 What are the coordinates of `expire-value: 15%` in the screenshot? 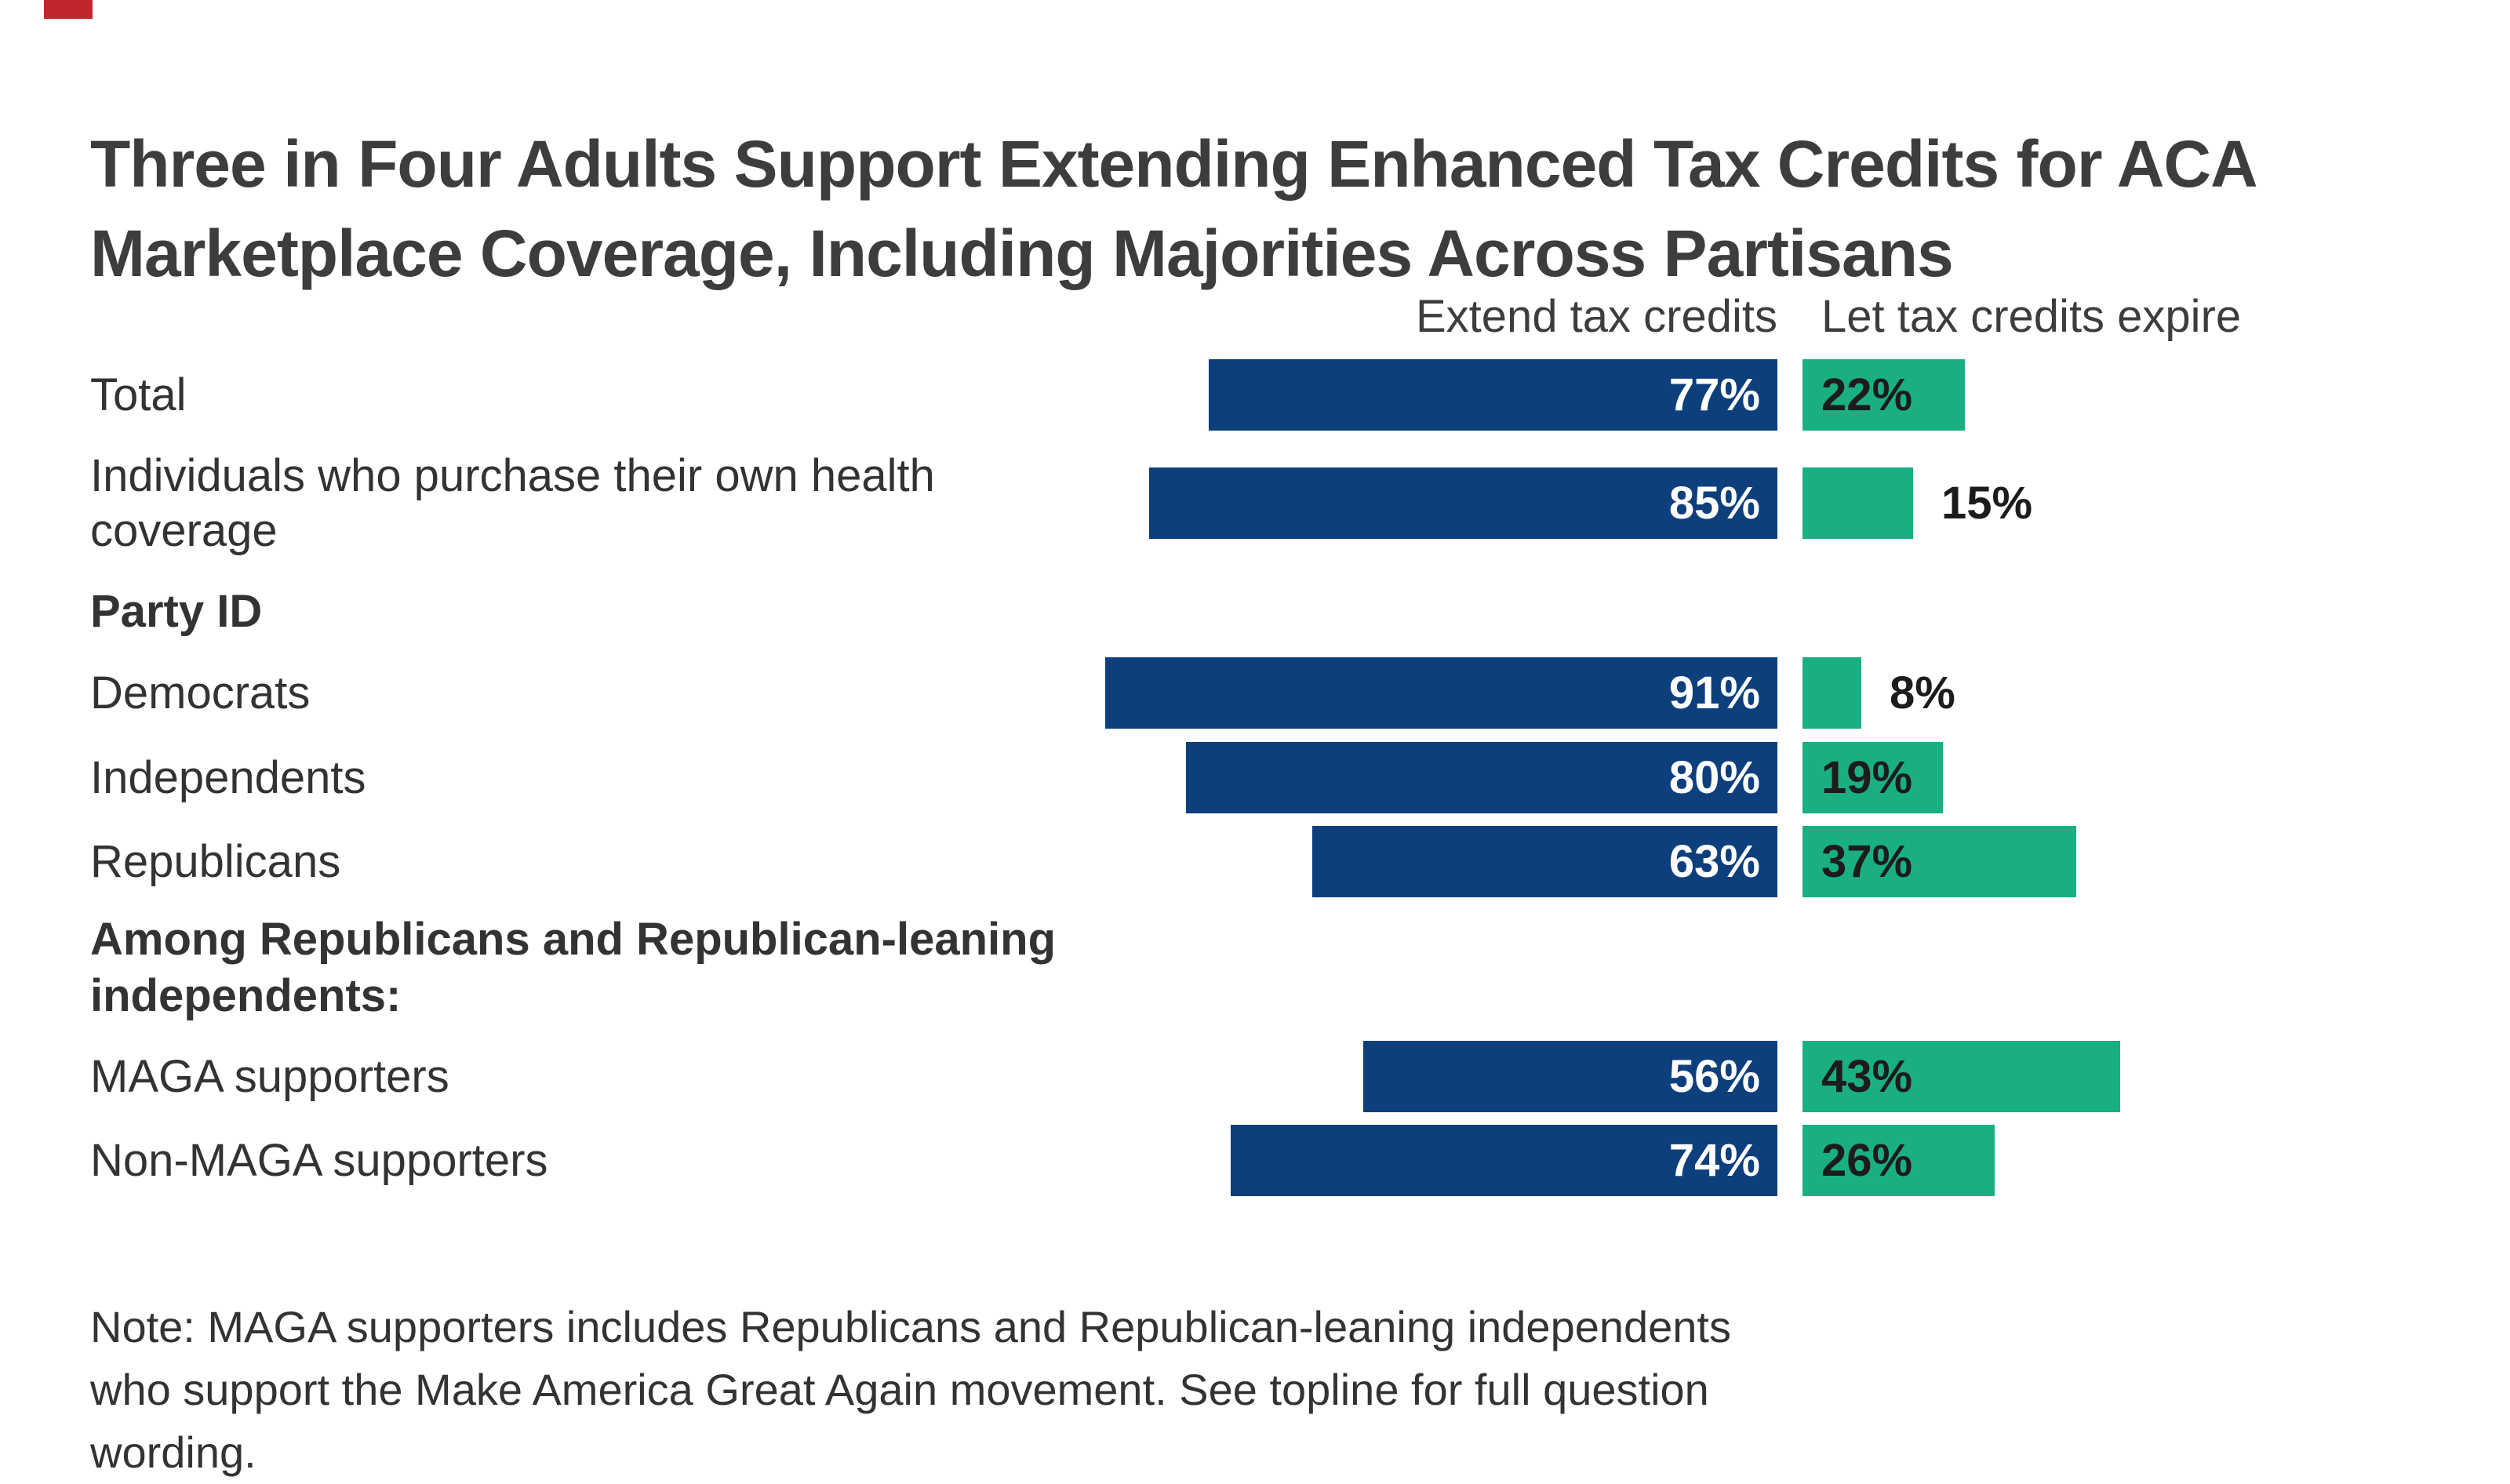 It's located at (1987, 503).